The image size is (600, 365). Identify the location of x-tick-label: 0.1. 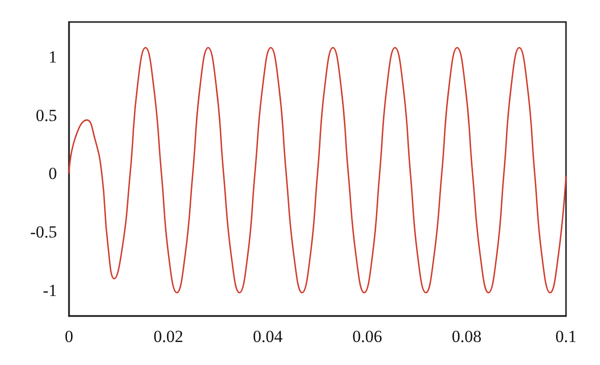
(566, 336).